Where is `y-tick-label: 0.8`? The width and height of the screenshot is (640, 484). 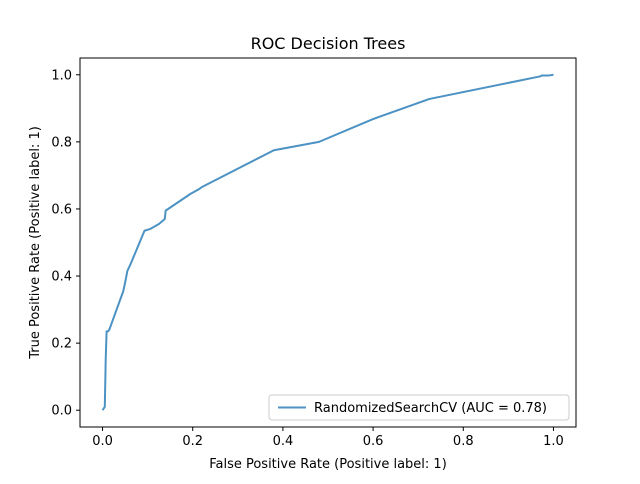 y-tick-label: 0.8 is located at coordinates (61, 142).